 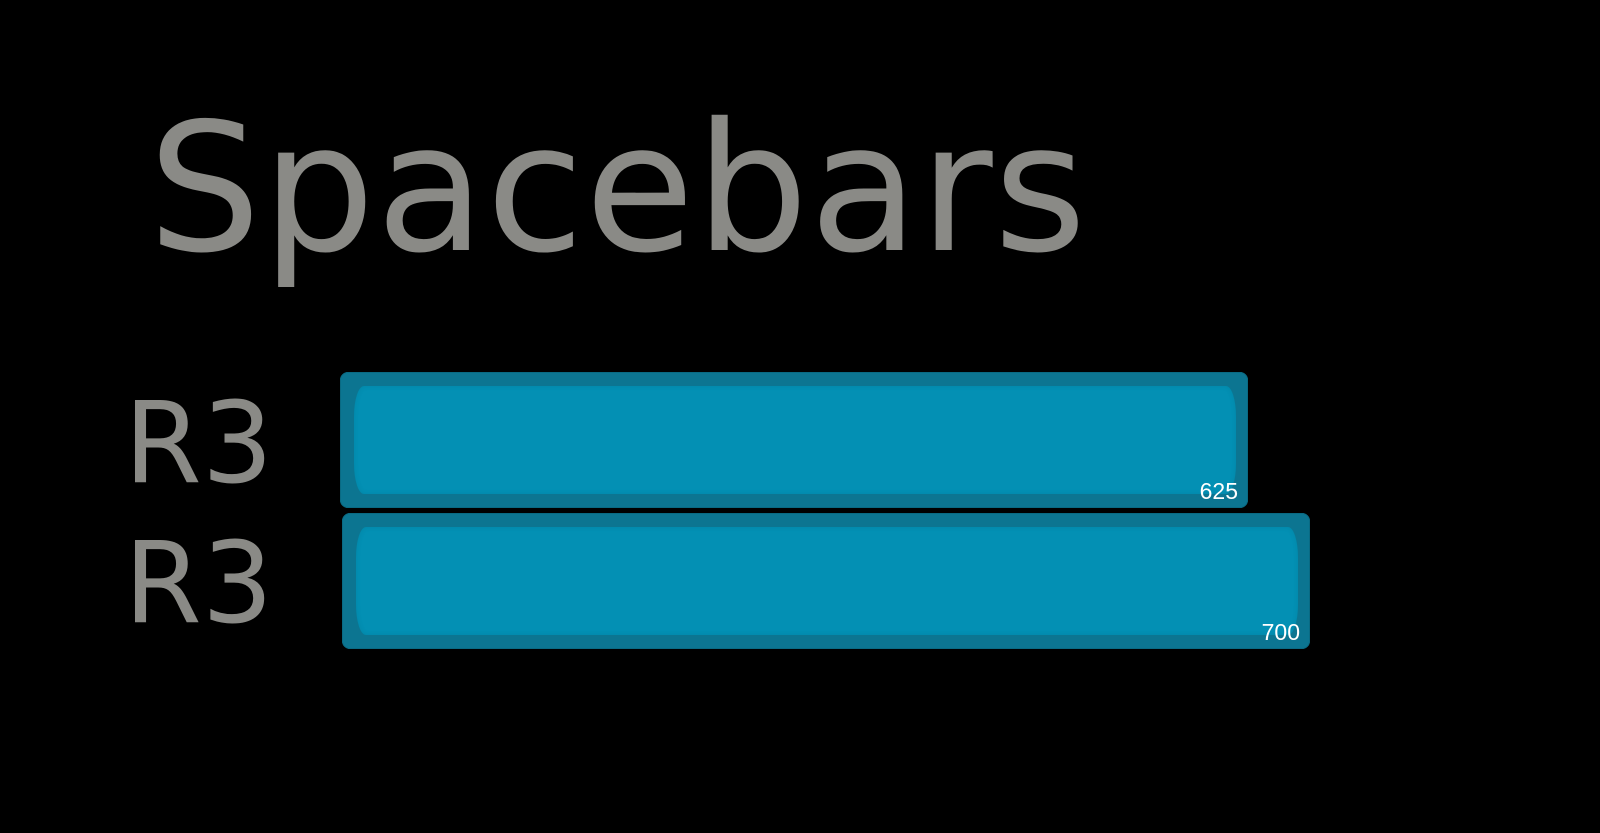 I want to click on spacebar-key-700: 700, so click(x=826, y=581).